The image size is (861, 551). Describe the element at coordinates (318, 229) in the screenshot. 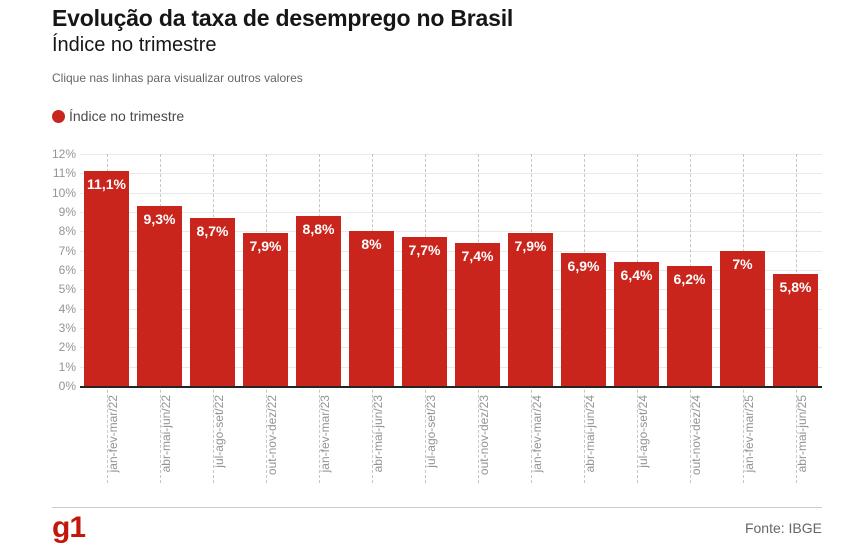

I see `bar-value-label: 8,8%` at that location.